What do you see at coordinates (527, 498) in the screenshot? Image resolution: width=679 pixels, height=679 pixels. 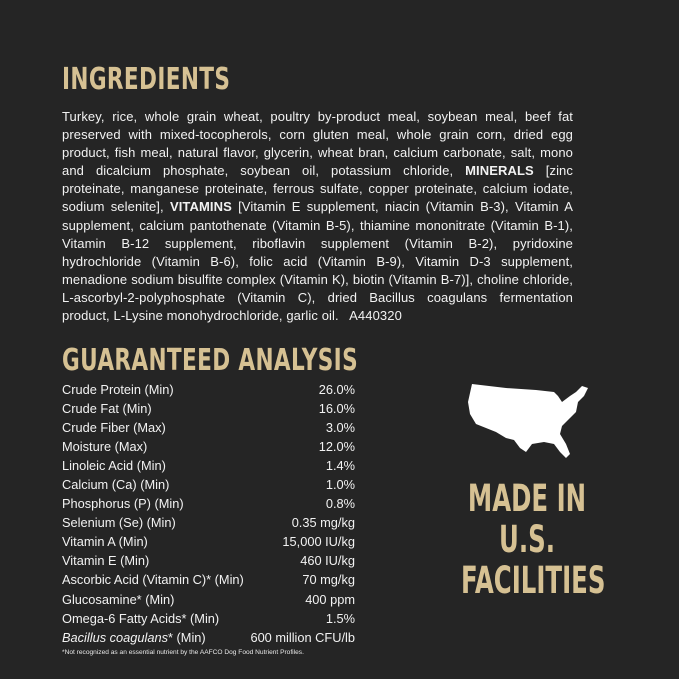 I see `badge-line: MADE IN` at bounding box center [527, 498].